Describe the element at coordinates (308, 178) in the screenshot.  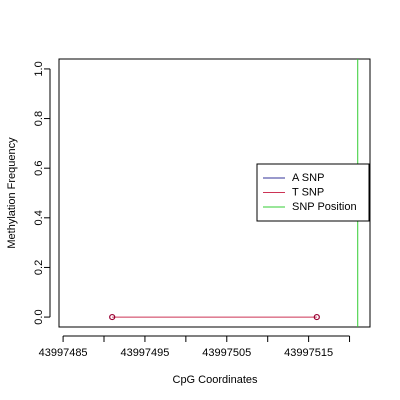
I see `legend-label: A SNP` at that location.